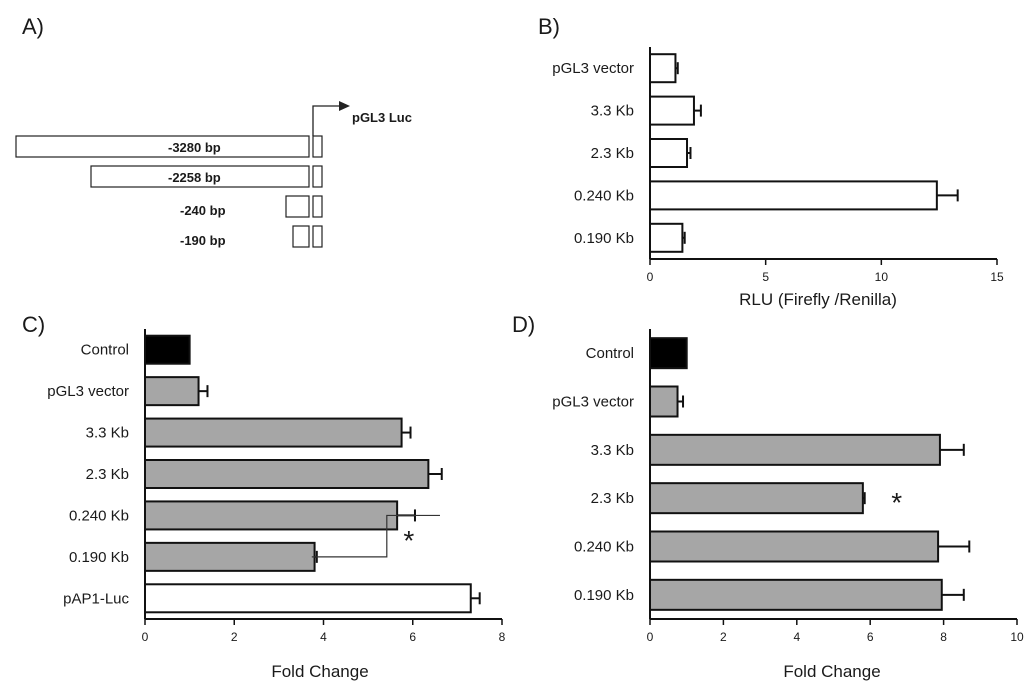 This screenshot has height=688, width=1028. What do you see at coordinates (549, 26) in the screenshot?
I see `panel-b-letter: B)` at bounding box center [549, 26].